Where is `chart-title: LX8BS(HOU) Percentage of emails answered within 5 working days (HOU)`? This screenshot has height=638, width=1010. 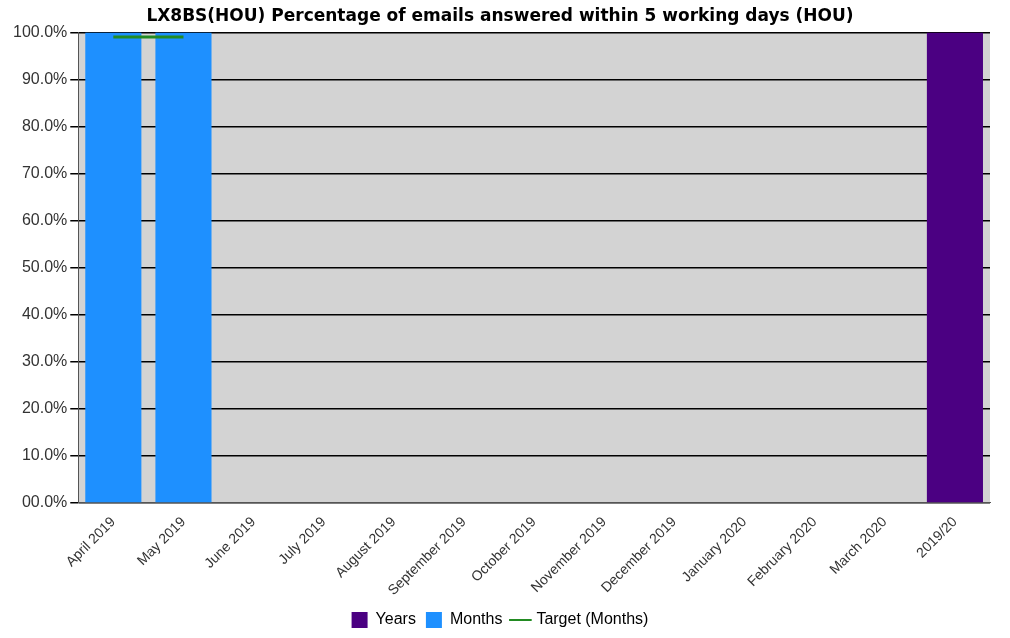 chart-title: LX8BS(HOU) Percentage of emails answered within 5 working days (HOU) is located at coordinates (500, 14).